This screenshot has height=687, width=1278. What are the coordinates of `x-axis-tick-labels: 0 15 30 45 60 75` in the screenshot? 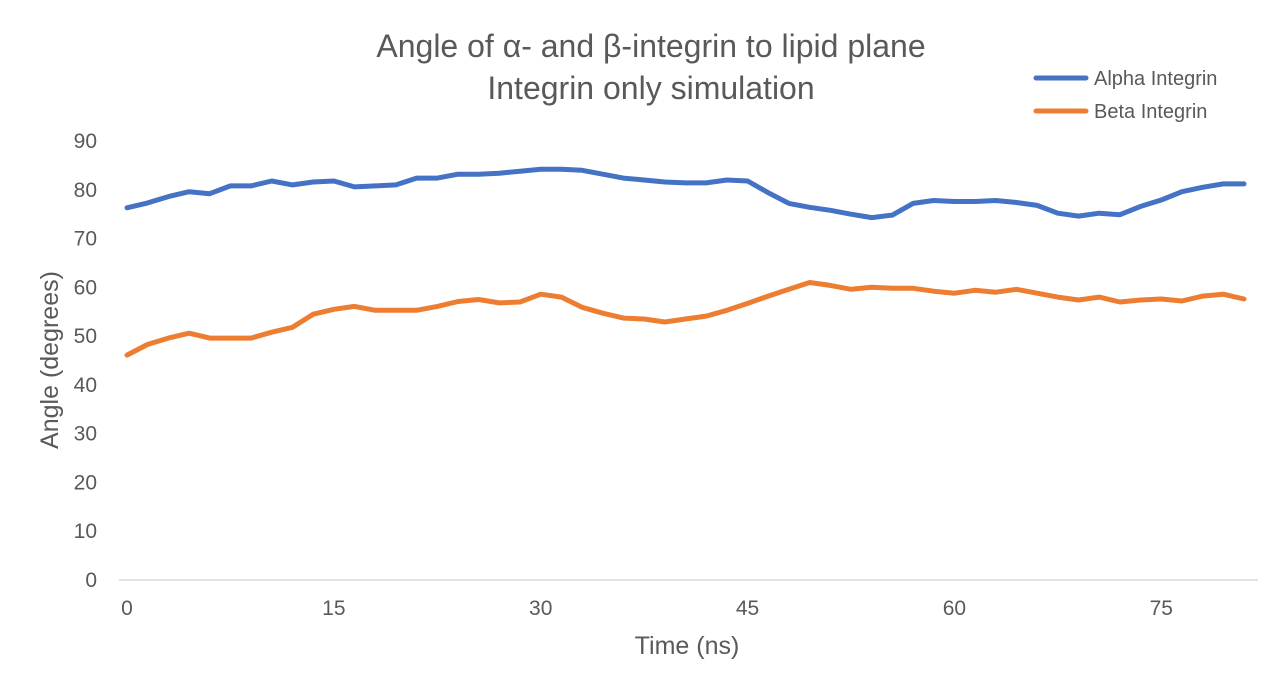 It's located at (647, 608).